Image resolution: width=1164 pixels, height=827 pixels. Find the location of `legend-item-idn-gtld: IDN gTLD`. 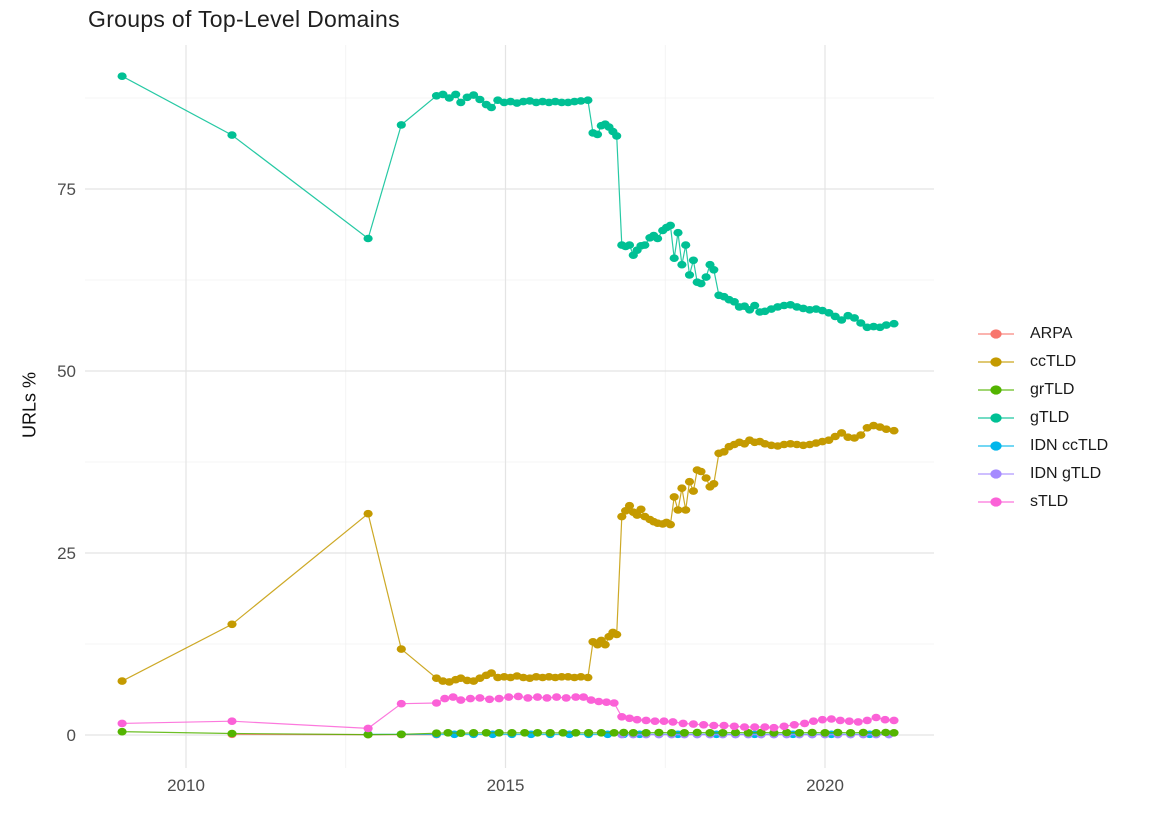

legend-item-idn-gtld: IDN gTLD is located at coordinates (1042, 474).